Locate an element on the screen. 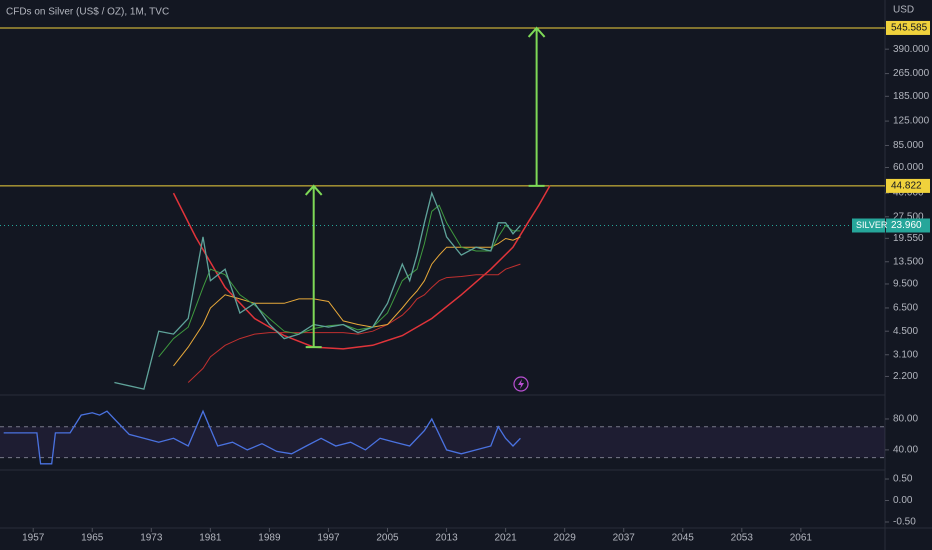 The width and height of the screenshot is (932, 550). y-tick-label: 60.000 is located at coordinates (908, 167).